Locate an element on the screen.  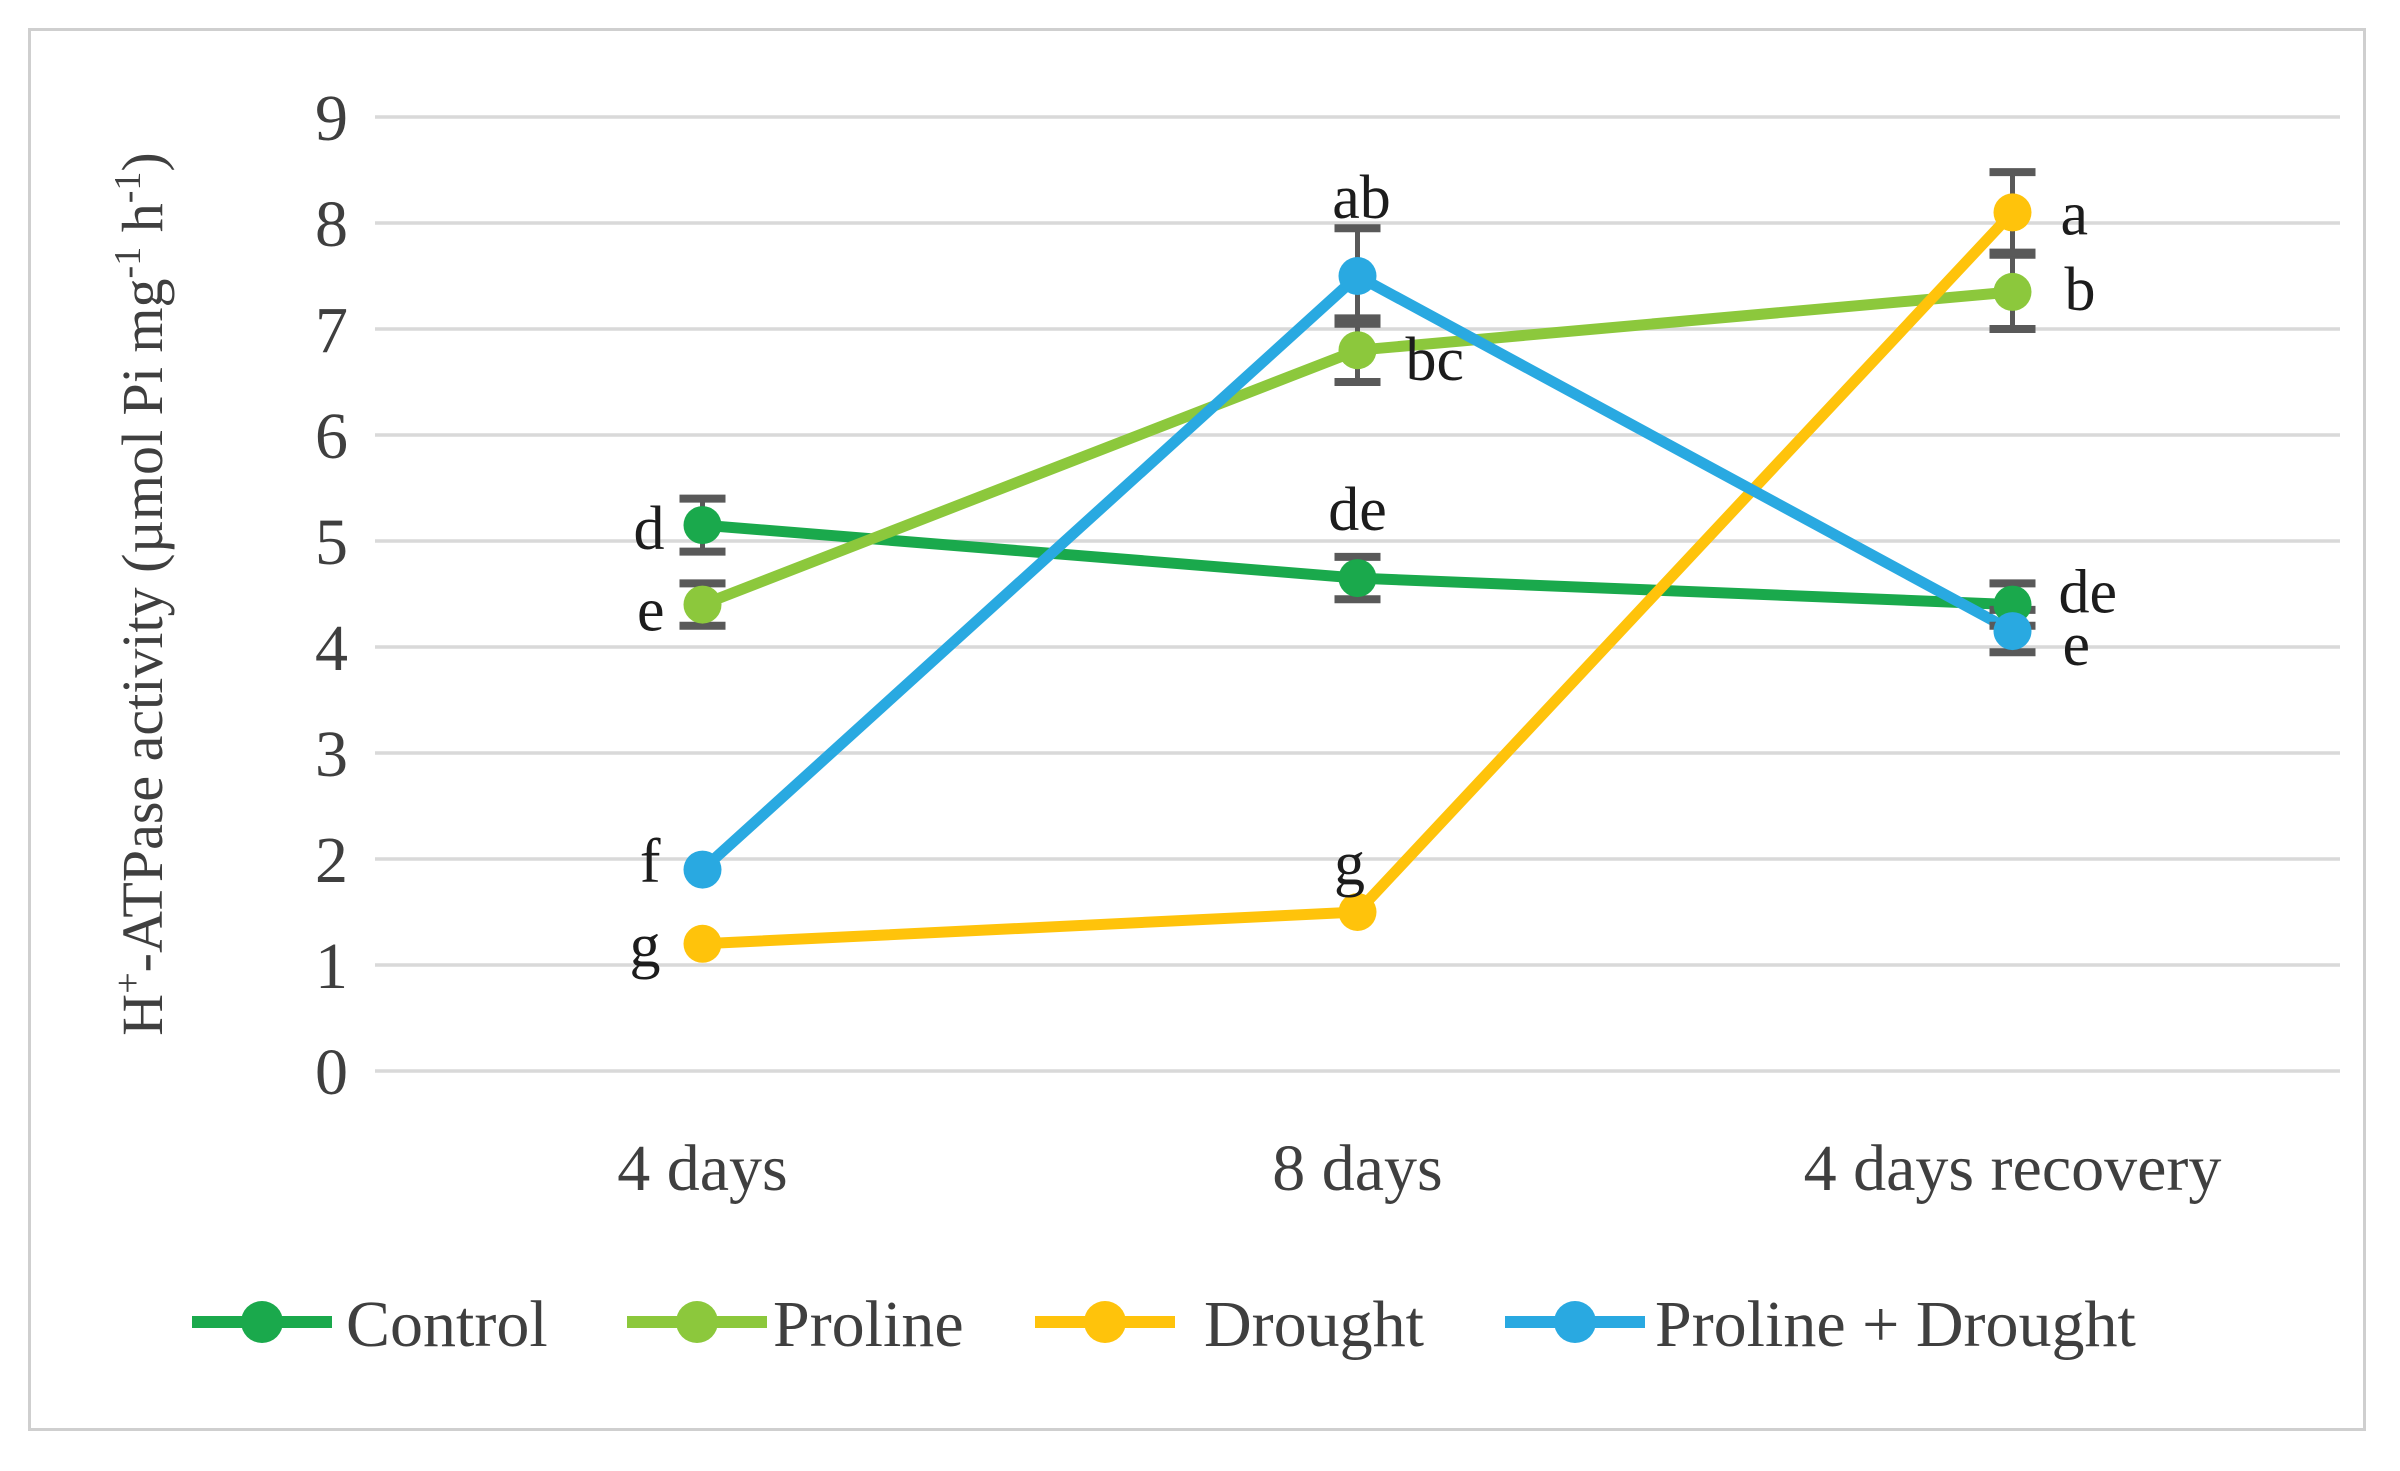
legend-item-proline: Proline is located at coordinates (795, 1324).